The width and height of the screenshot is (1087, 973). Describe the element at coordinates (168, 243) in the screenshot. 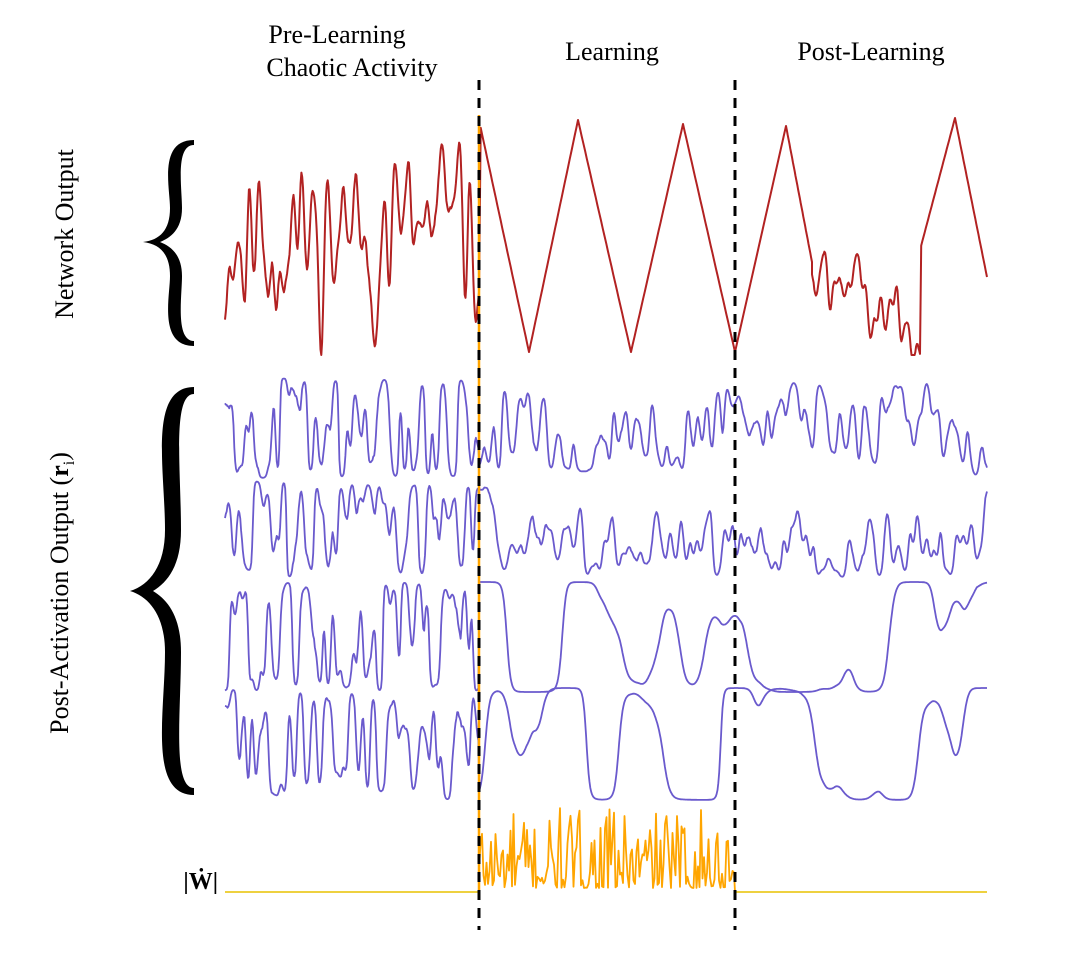

I see `brace-network-output` at that location.